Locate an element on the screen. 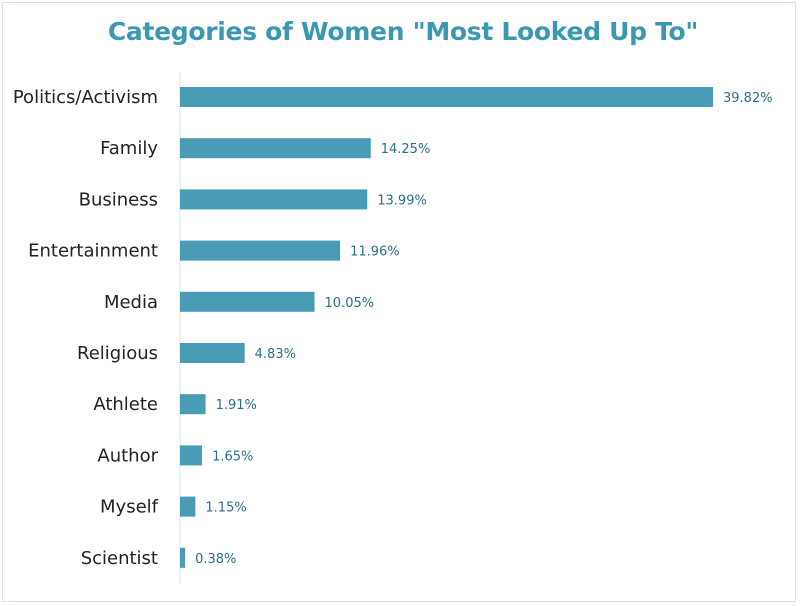 Image resolution: width=800 pixels, height=606 pixels. bar-scientist is located at coordinates (183, 557).